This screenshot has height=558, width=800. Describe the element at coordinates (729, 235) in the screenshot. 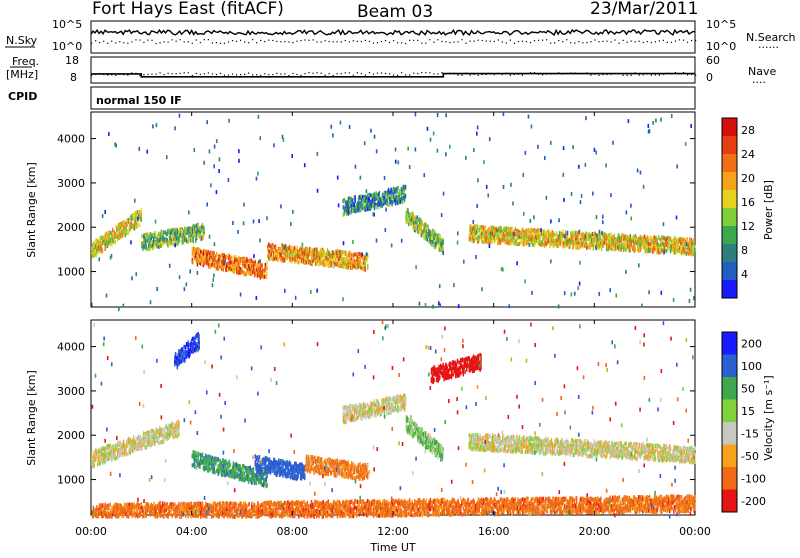

I see `power-colorbar-swatch` at that location.